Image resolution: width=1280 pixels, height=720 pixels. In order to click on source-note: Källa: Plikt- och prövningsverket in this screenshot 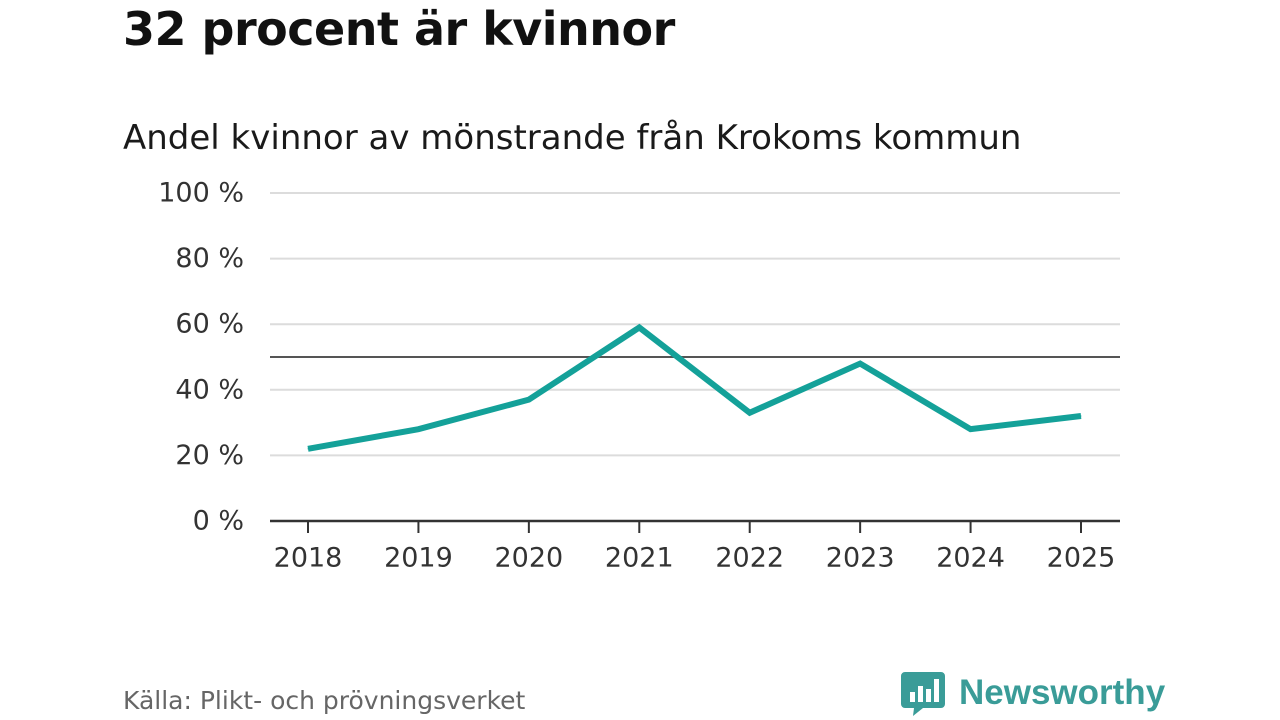, I will do `click(324, 700)`.